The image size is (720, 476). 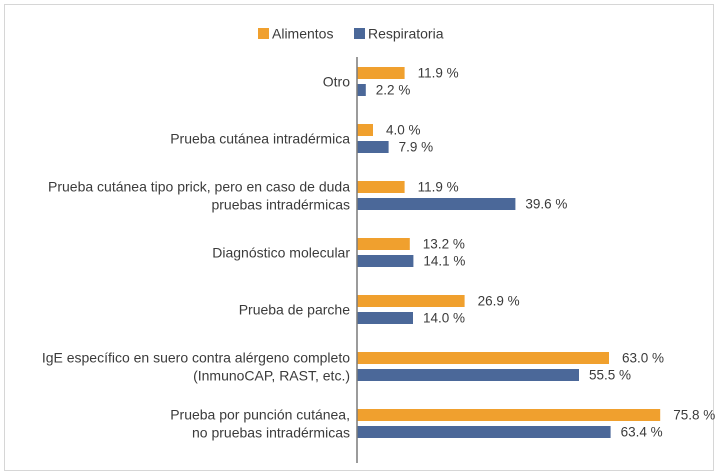 I want to click on category-label-6-line-0: Prueba por punción cutánea,, so click(x=260, y=415).